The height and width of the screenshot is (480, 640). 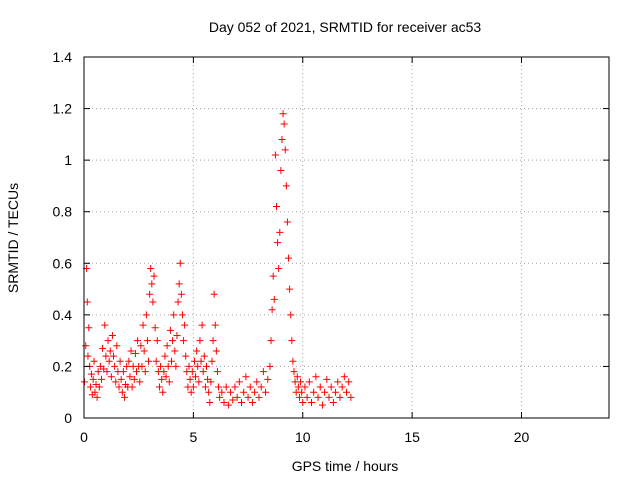 What do you see at coordinates (13, 238) in the screenshot?
I see `y-axis-title: SRMTID / TECUs` at bounding box center [13, 238].